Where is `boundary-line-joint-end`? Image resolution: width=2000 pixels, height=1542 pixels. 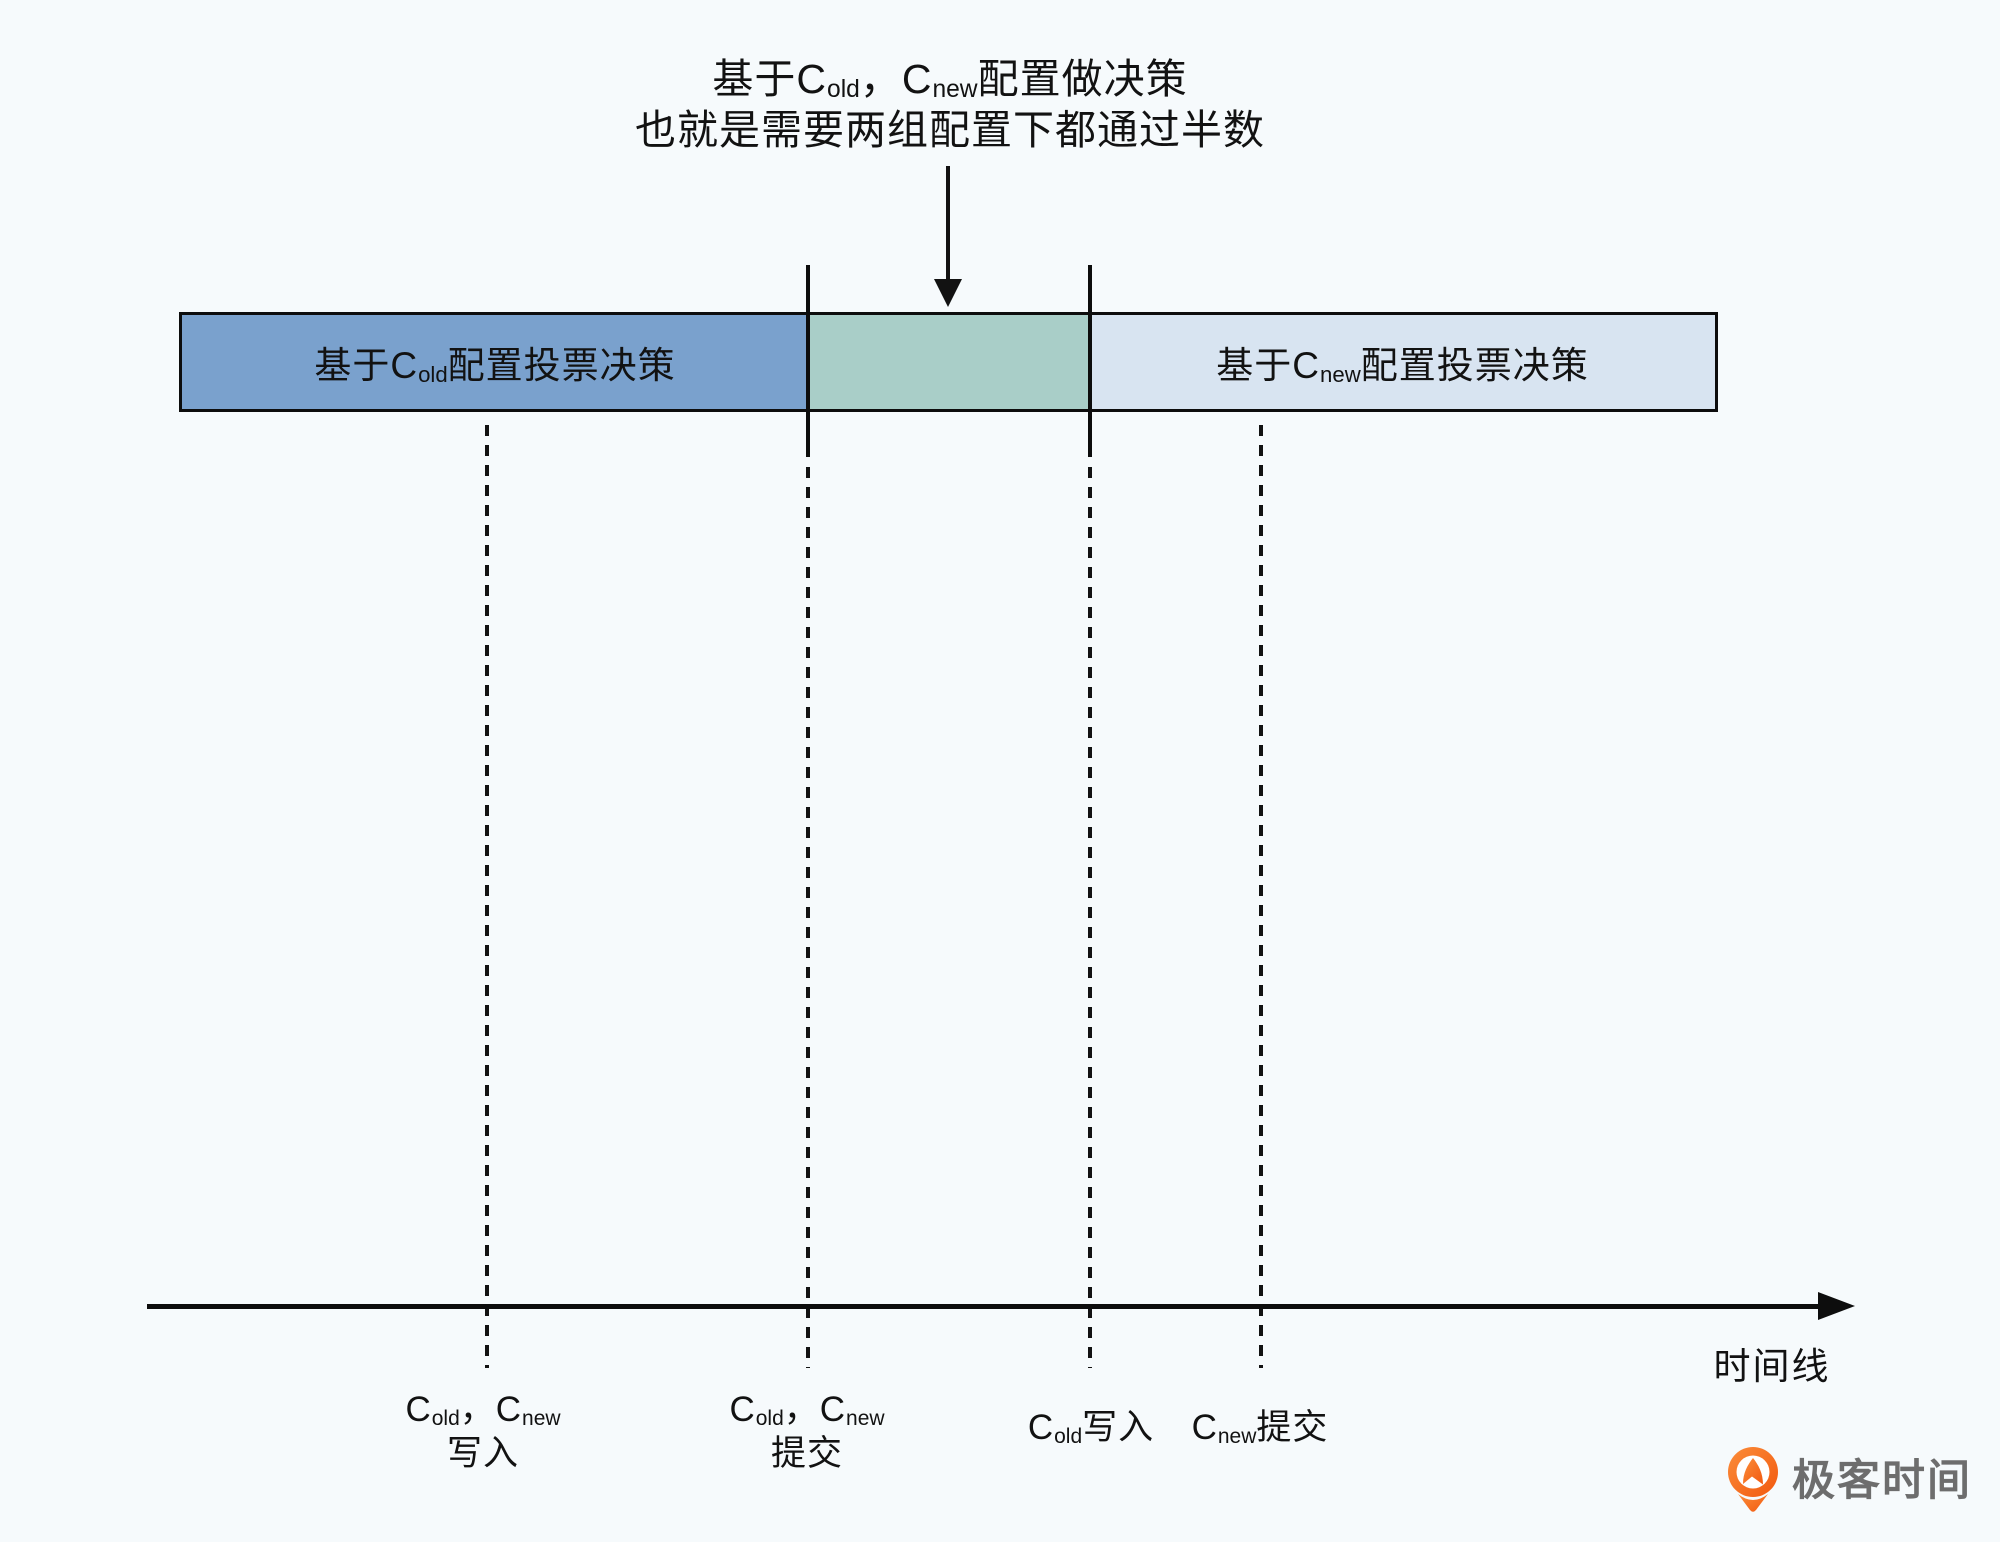 boundary-line-joint-end is located at coordinates (1090, 361).